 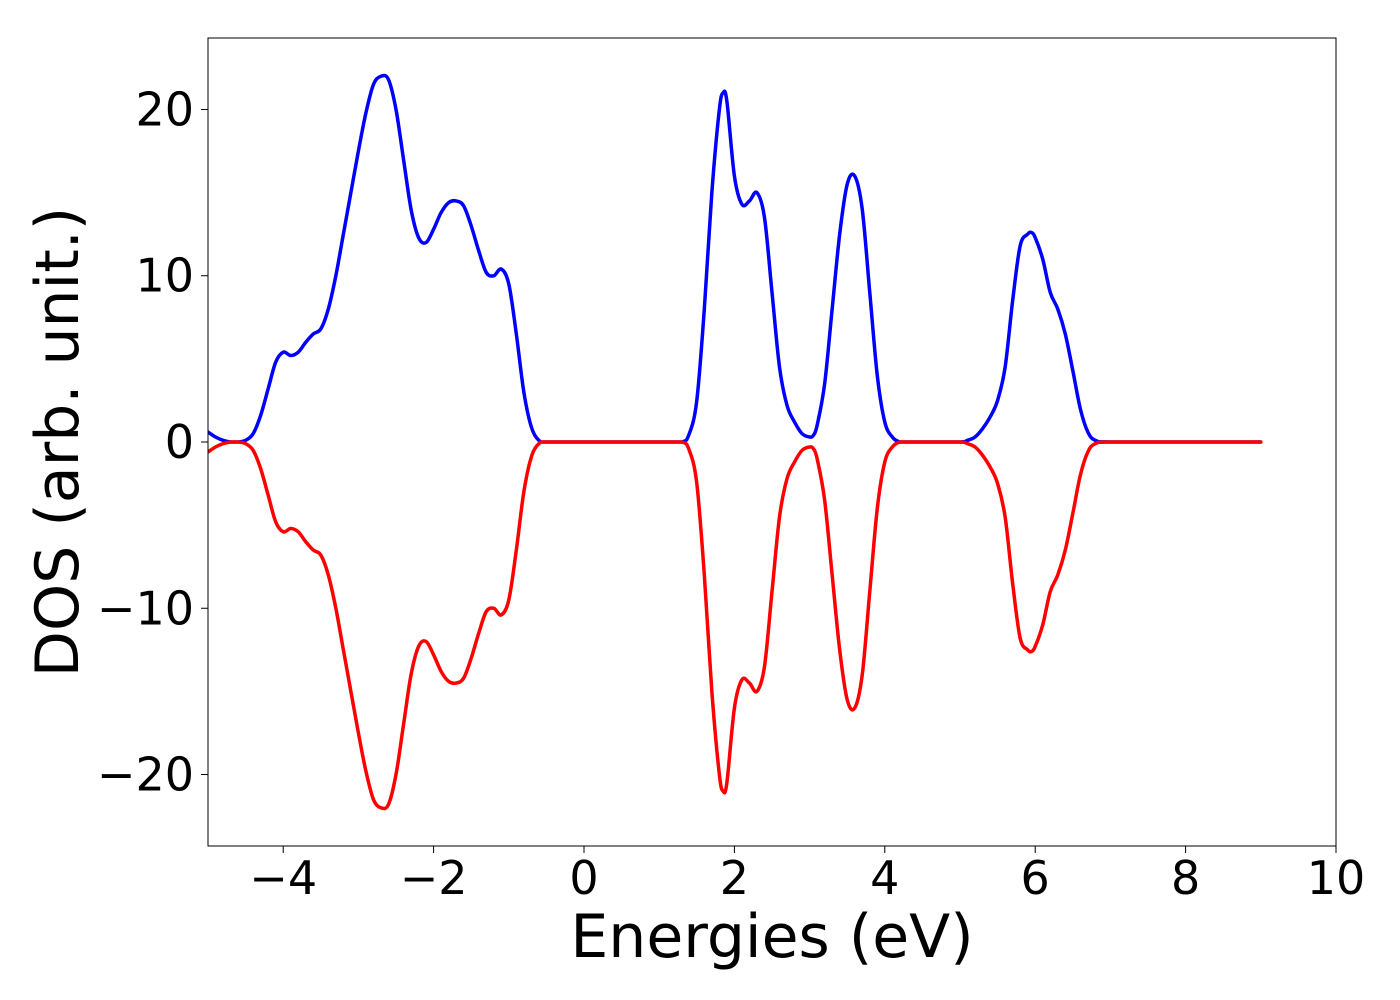 I want to click on y-tick-label: −10, so click(x=145, y=608).